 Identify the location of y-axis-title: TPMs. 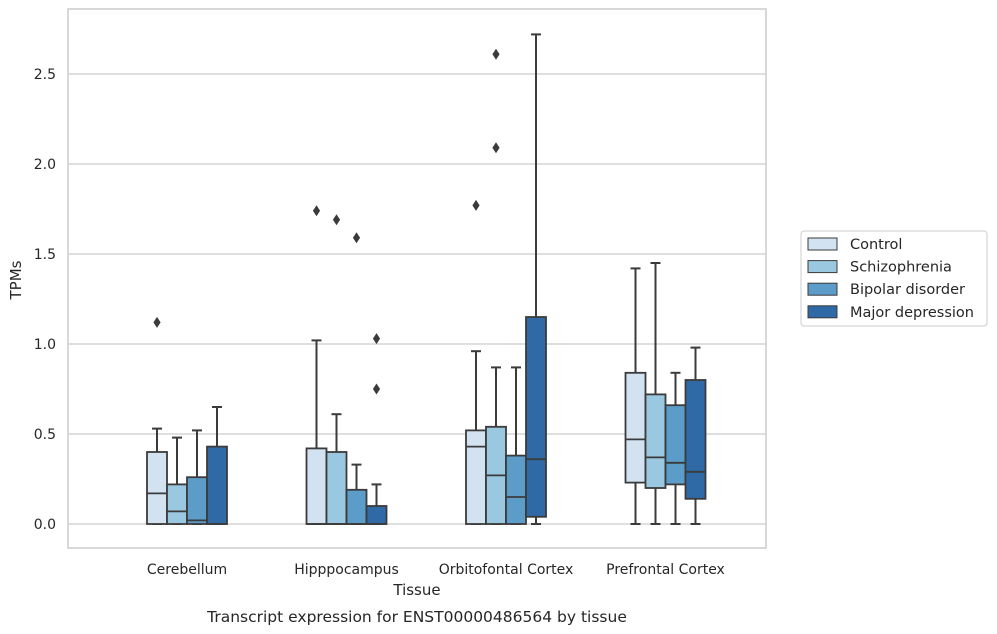
(16, 280).